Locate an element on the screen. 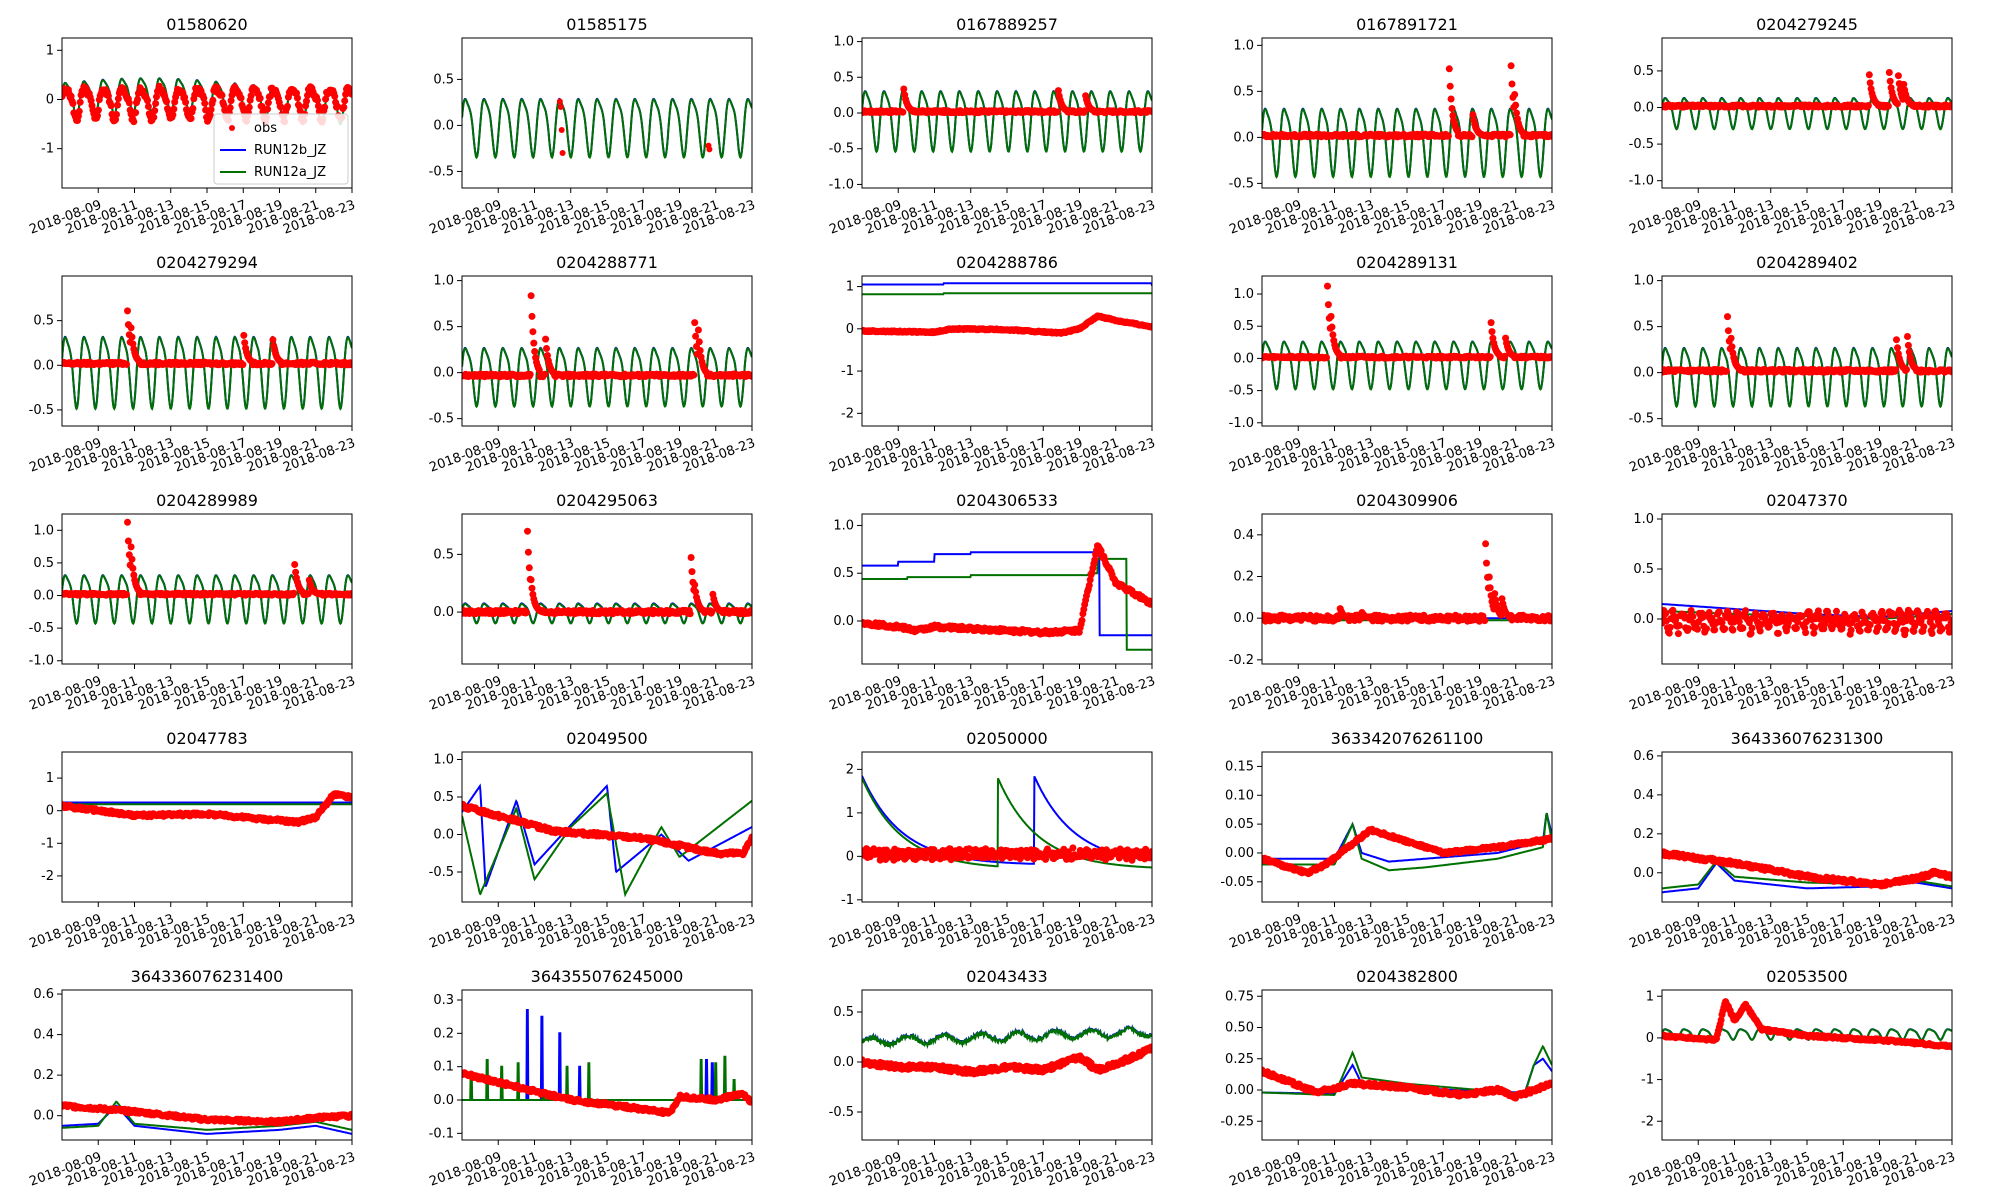 The image size is (2000, 1200). subplot-title: 0204288786 is located at coordinates (1007, 262).